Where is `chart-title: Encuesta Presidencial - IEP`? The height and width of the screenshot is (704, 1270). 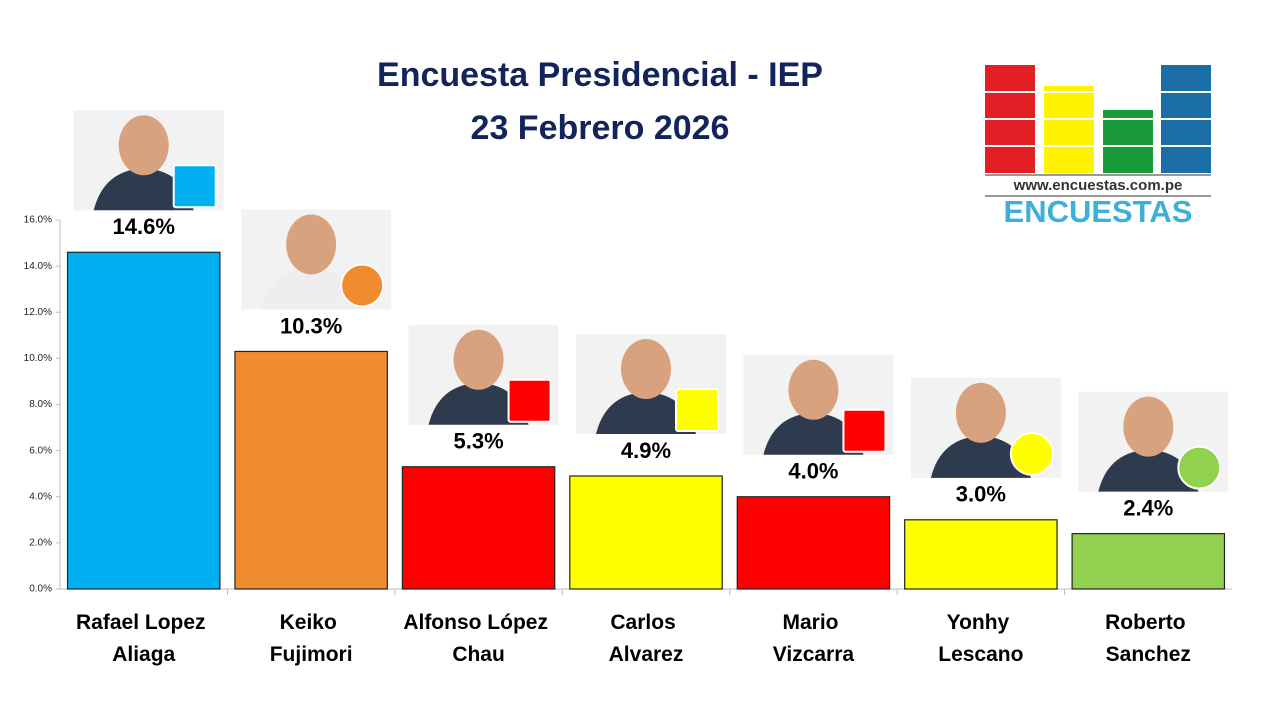
chart-title: Encuesta Presidencial - IEP is located at coordinates (600, 75).